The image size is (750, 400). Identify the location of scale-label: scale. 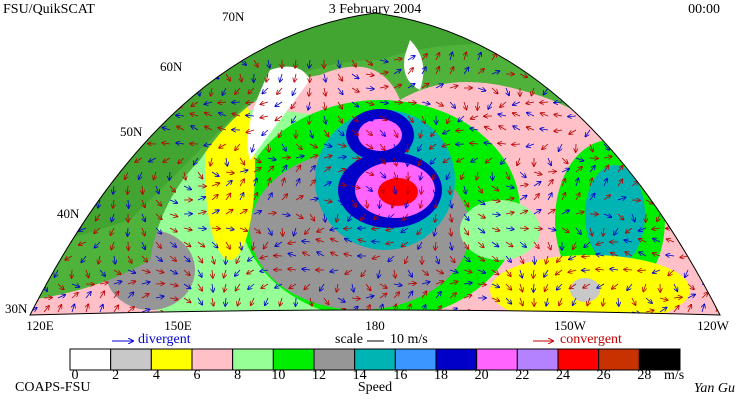
(349, 339).